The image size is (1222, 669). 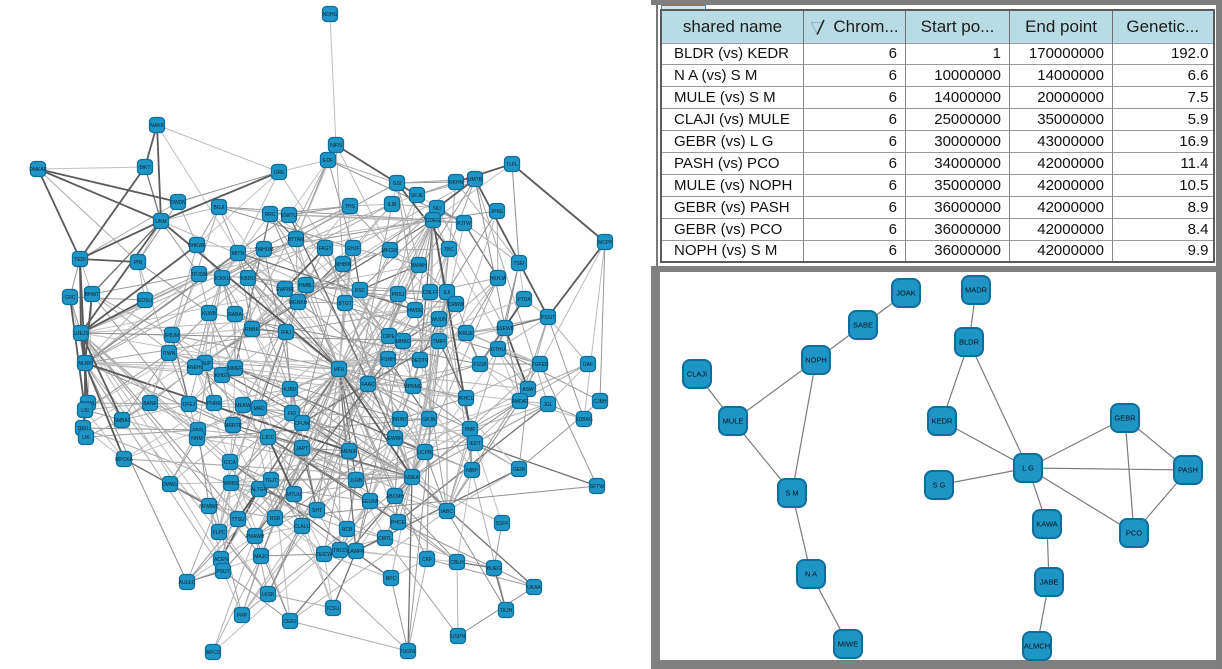 What do you see at coordinates (547, 405) in the screenshot?
I see `svg-text: JGL` at bounding box center [547, 405].